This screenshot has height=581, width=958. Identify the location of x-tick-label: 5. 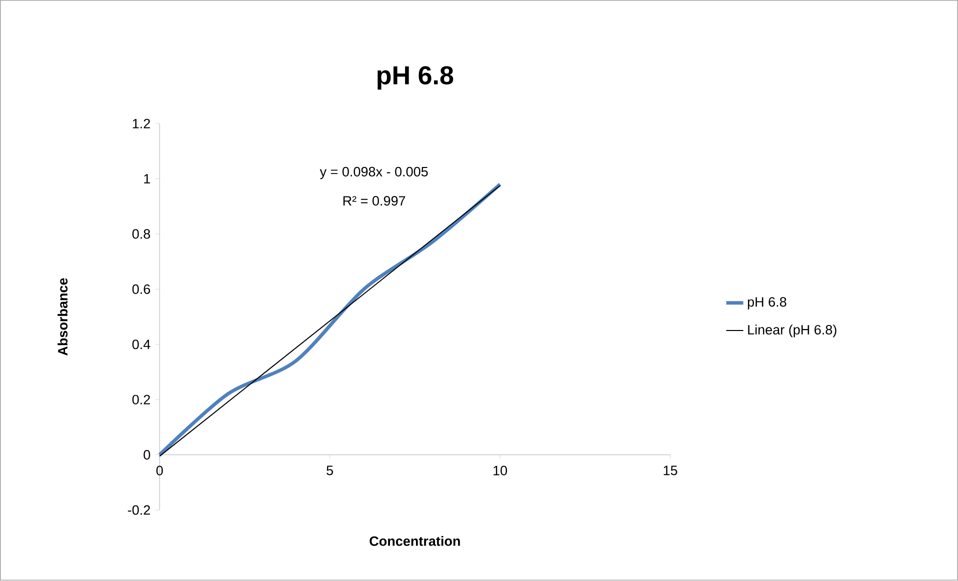
(330, 471).